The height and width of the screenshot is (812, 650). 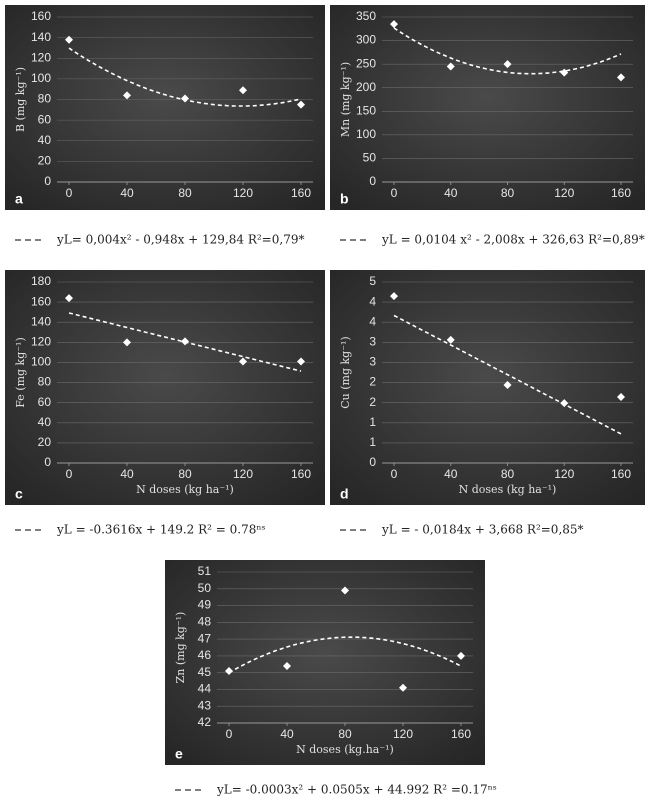 I want to click on y-tick-label: 45, so click(x=205, y=672).